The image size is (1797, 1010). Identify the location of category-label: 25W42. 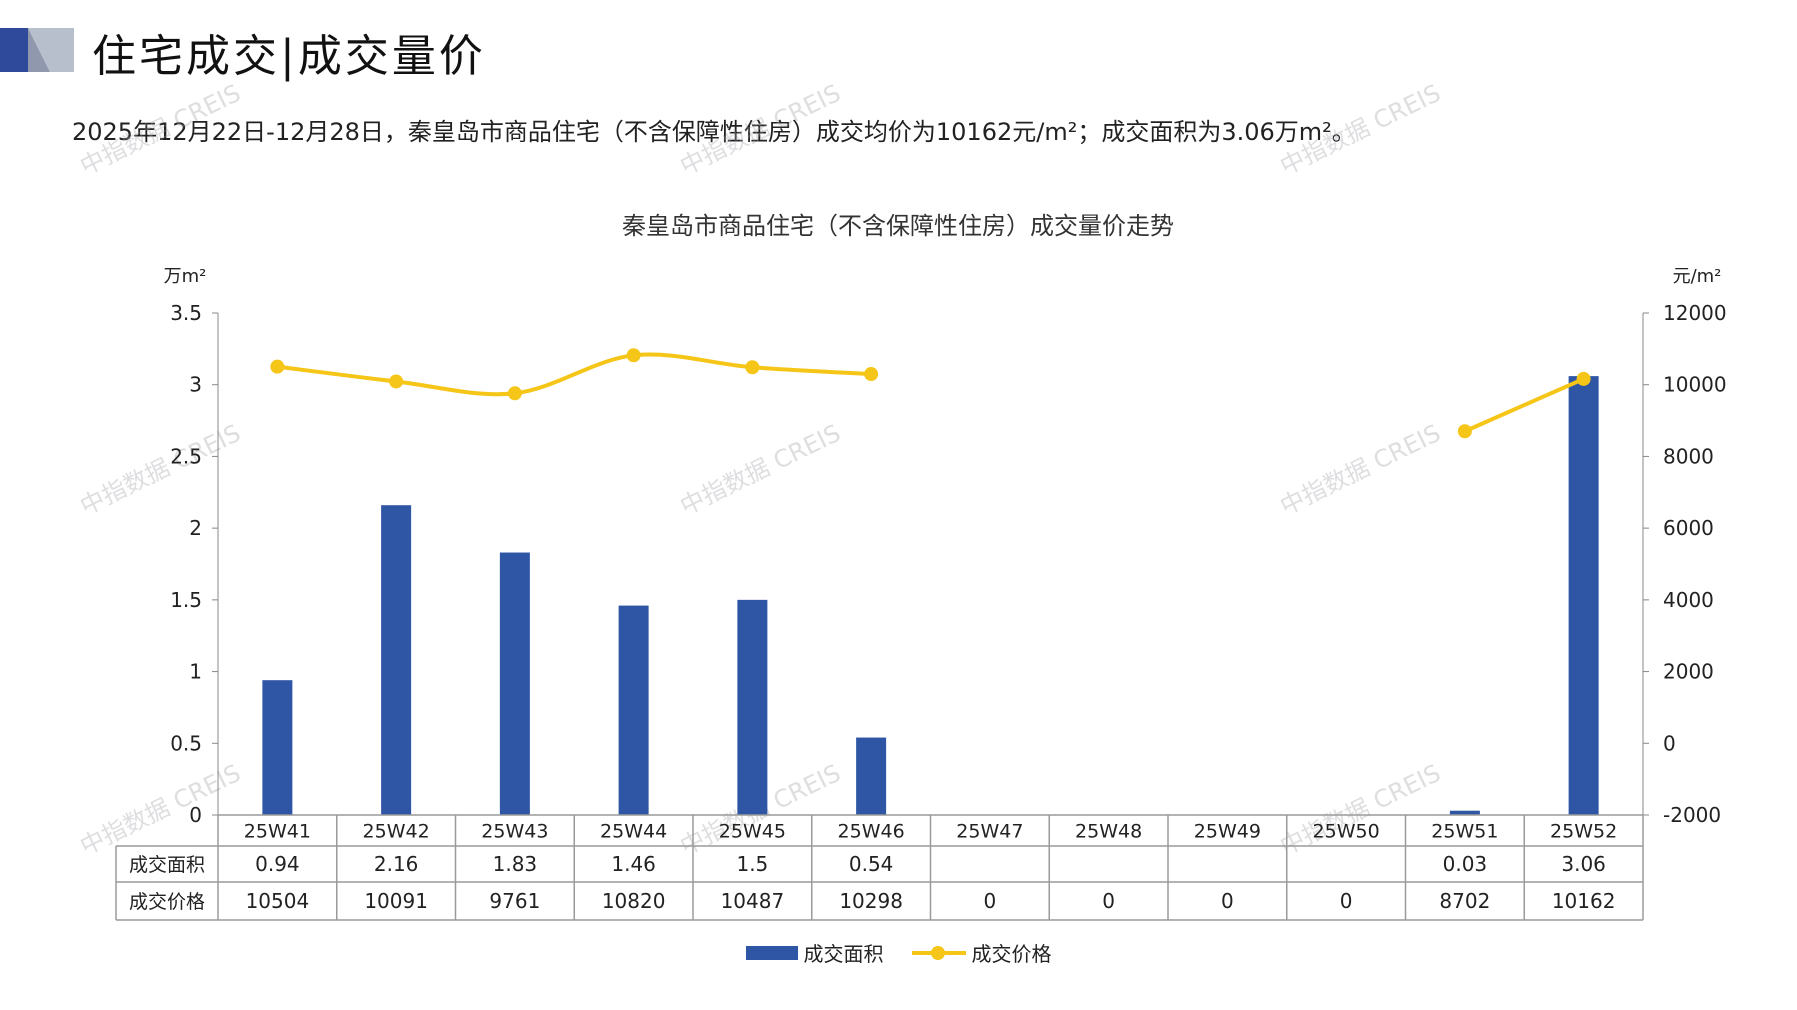
(396, 832).